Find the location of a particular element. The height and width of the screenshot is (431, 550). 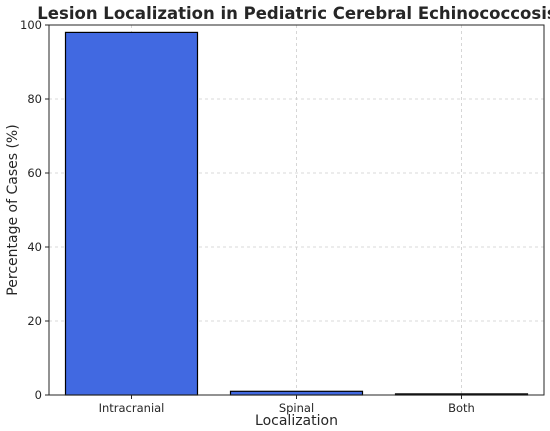

y-tick-label: 100 is located at coordinates (31, 25).